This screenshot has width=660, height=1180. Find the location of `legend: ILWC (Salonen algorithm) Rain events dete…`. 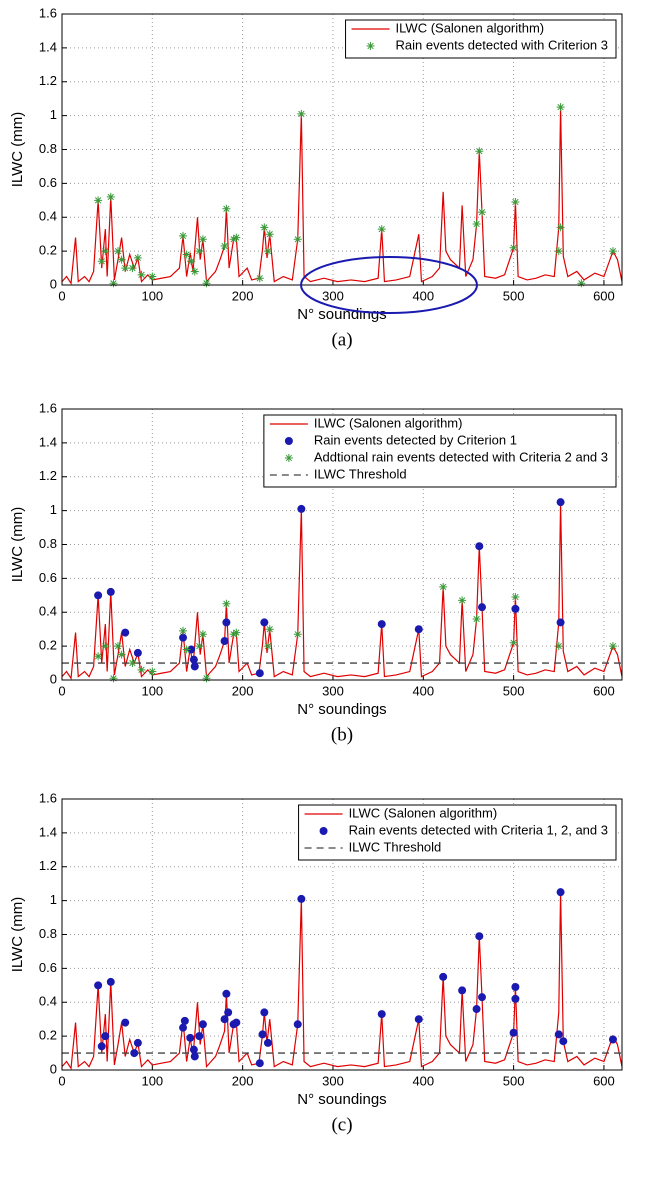

legend: ILWC (Salonen algorithm) Rain events dete… is located at coordinates (440, 451).